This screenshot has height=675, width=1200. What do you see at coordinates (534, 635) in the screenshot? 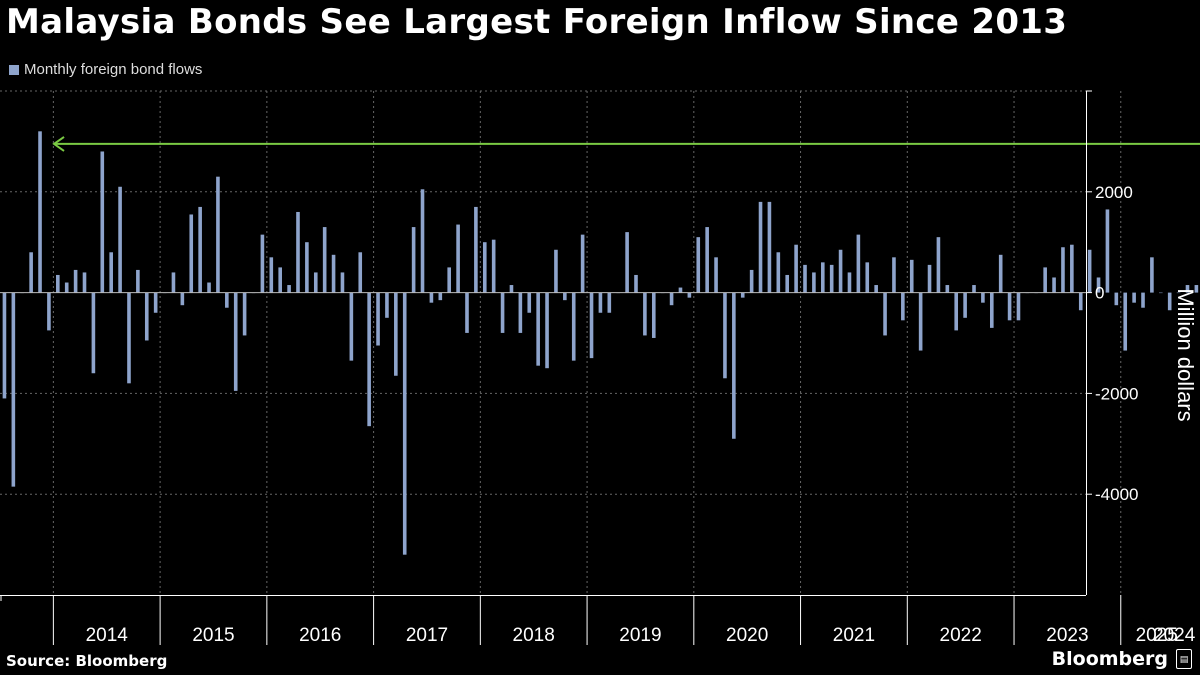
I see `x-tick-label: 2018` at bounding box center [534, 635].